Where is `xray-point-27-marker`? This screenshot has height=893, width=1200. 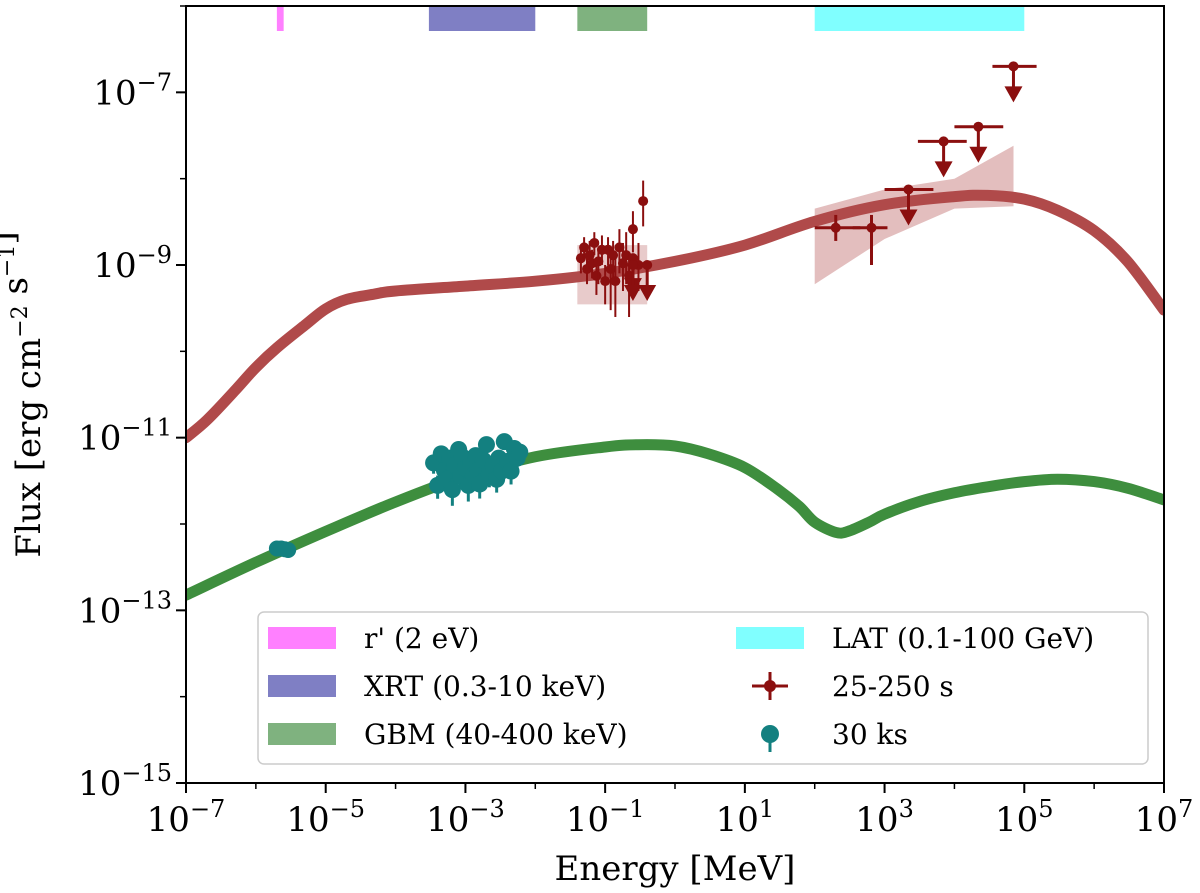
xray-point-27-marker is located at coordinates (511, 471).